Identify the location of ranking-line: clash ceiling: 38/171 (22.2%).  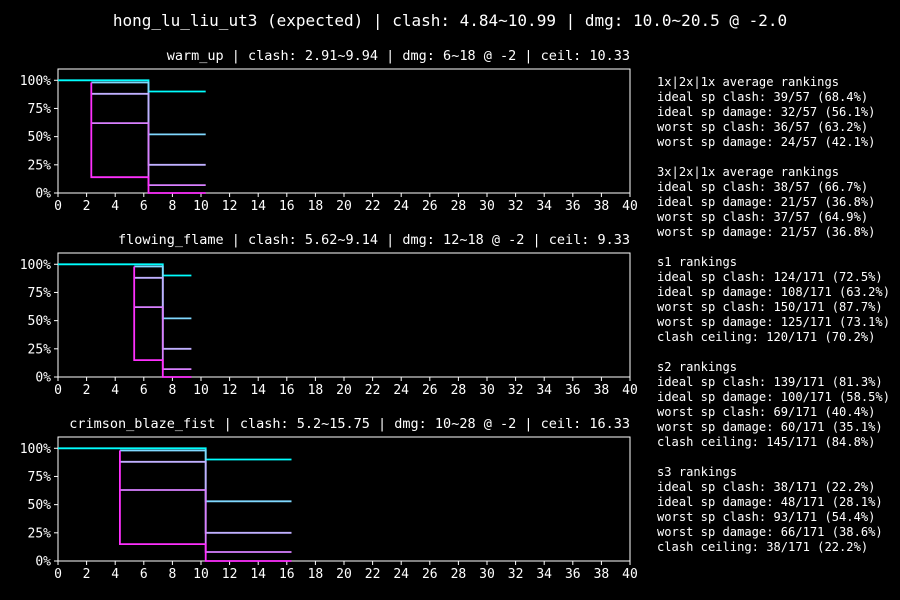
(763, 547).